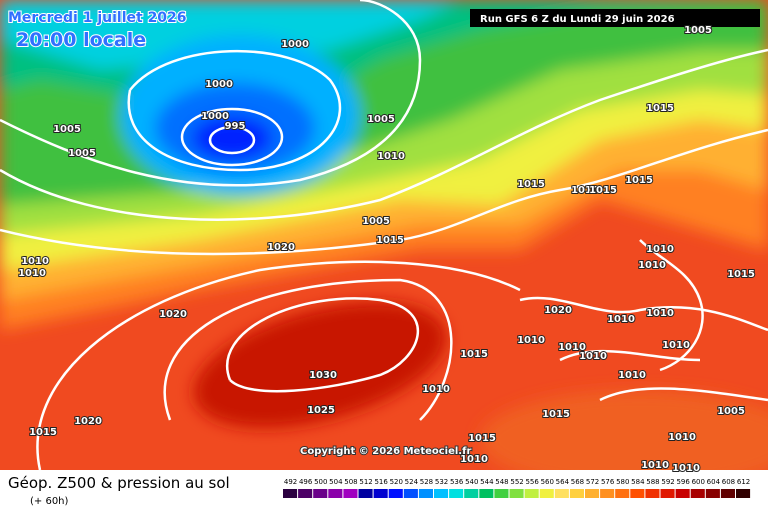  What do you see at coordinates (501, 482) in the screenshot?
I see `scale-label: 548` at bounding box center [501, 482].